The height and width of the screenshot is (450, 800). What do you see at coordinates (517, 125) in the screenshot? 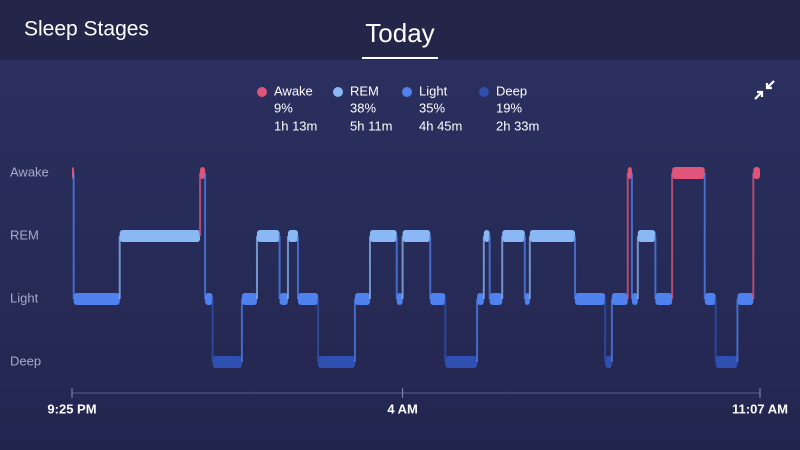
I see `legend-duration: 2h 33m` at bounding box center [517, 125].